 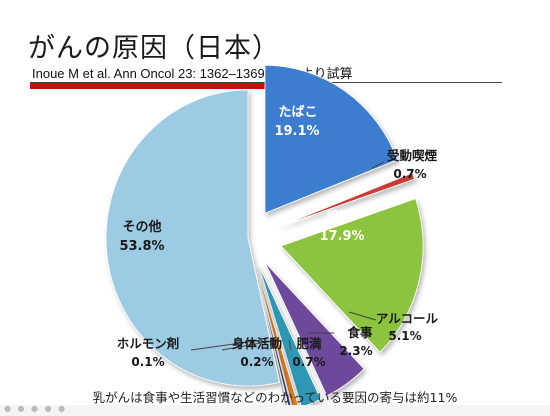 I want to click on slice-value-2: 0.7%, so click(x=409, y=174).